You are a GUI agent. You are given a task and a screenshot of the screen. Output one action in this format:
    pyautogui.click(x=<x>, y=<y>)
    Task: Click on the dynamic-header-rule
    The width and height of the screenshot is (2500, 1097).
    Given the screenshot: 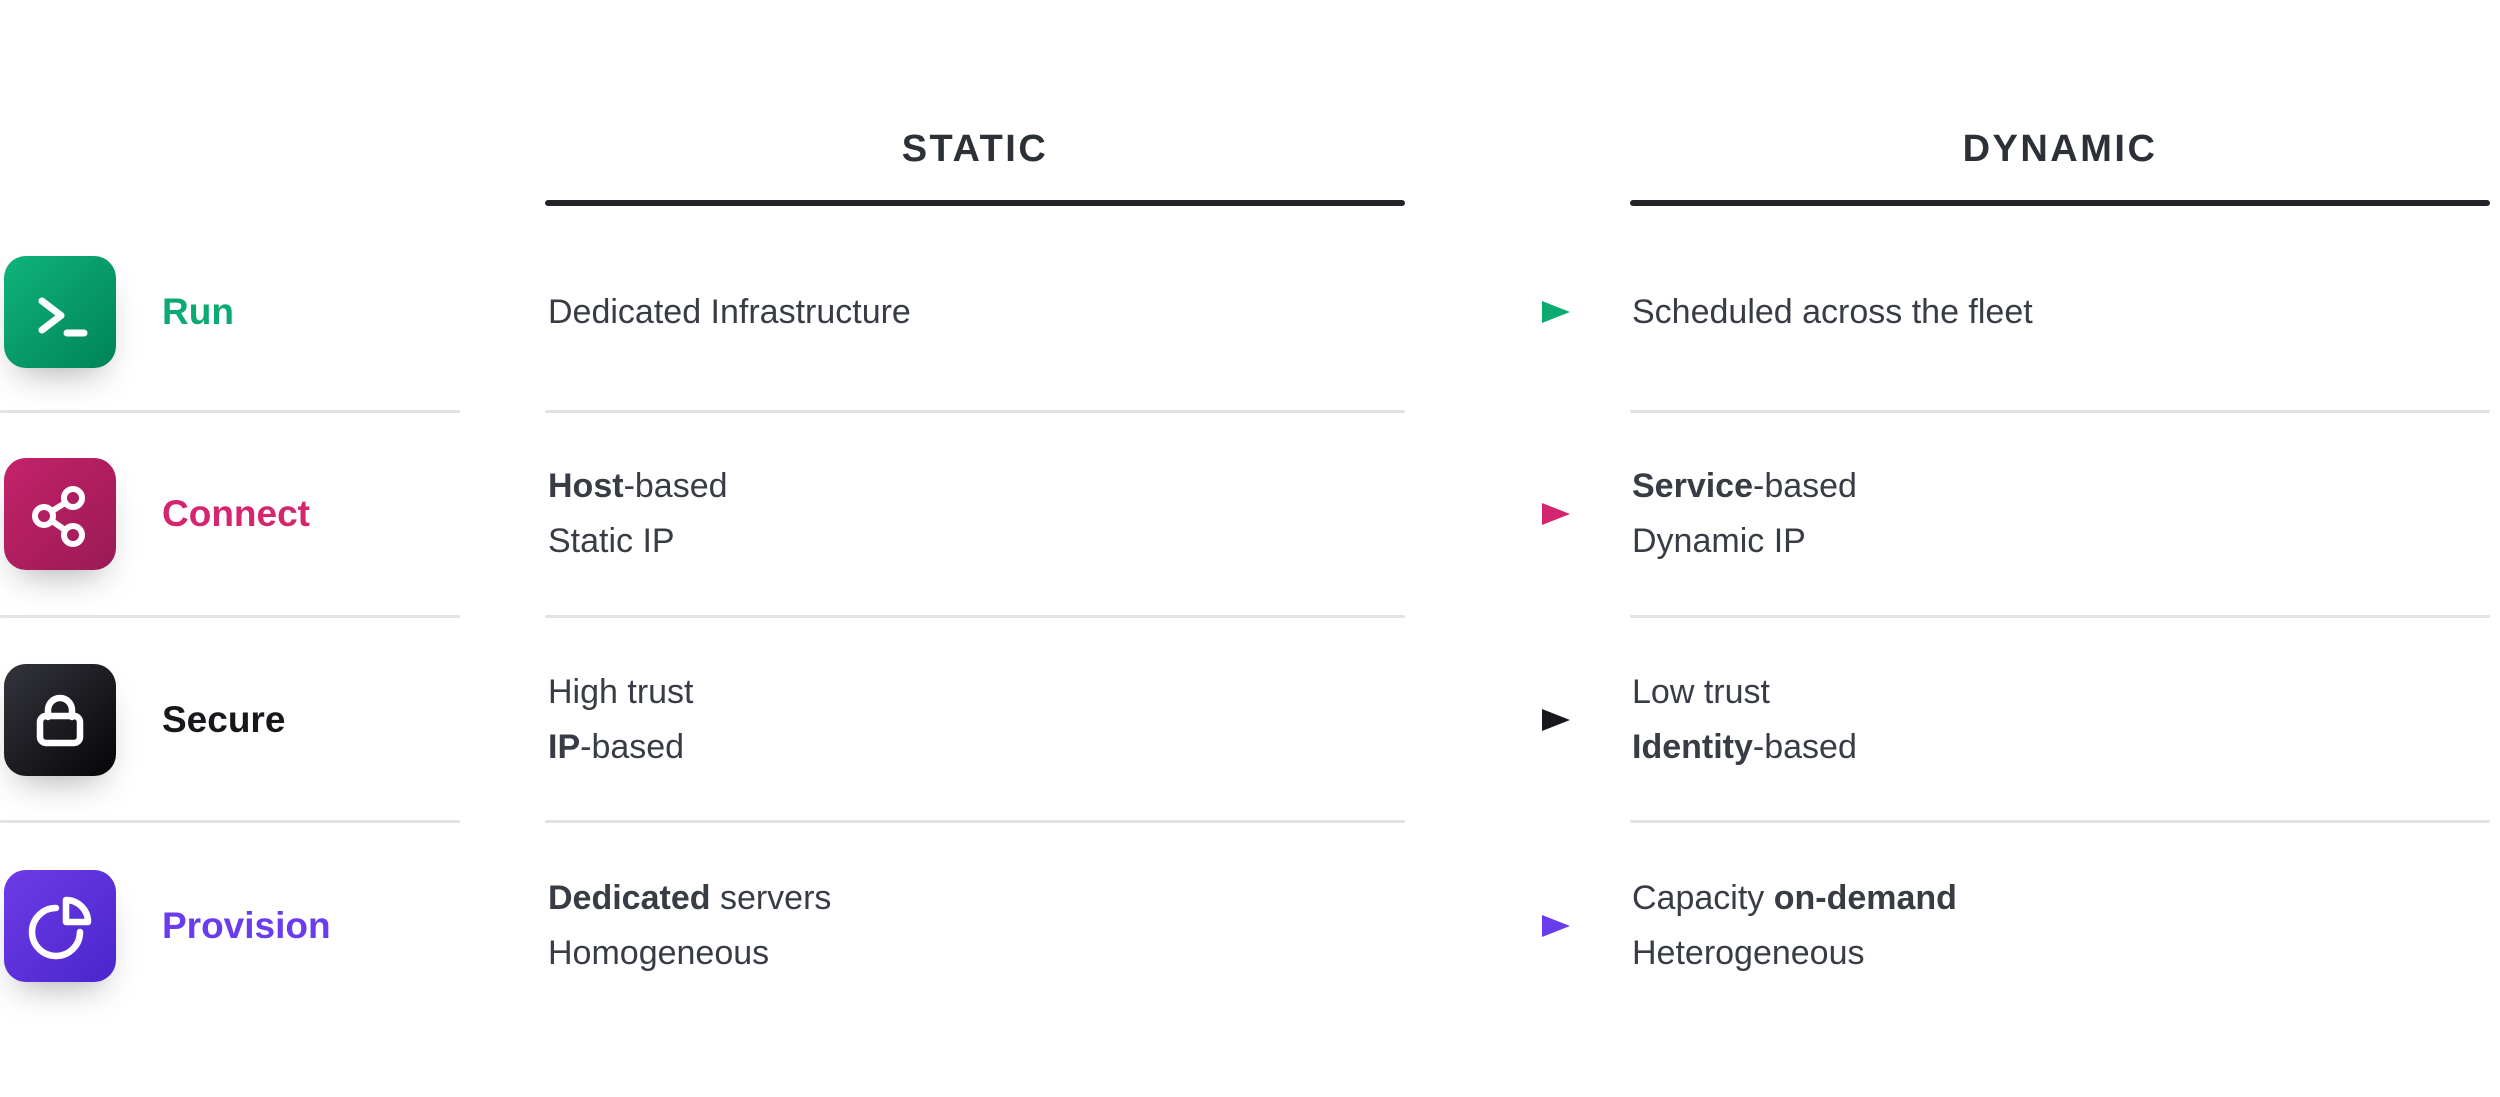 What is the action you would take?
    pyautogui.click(x=2060, y=203)
    